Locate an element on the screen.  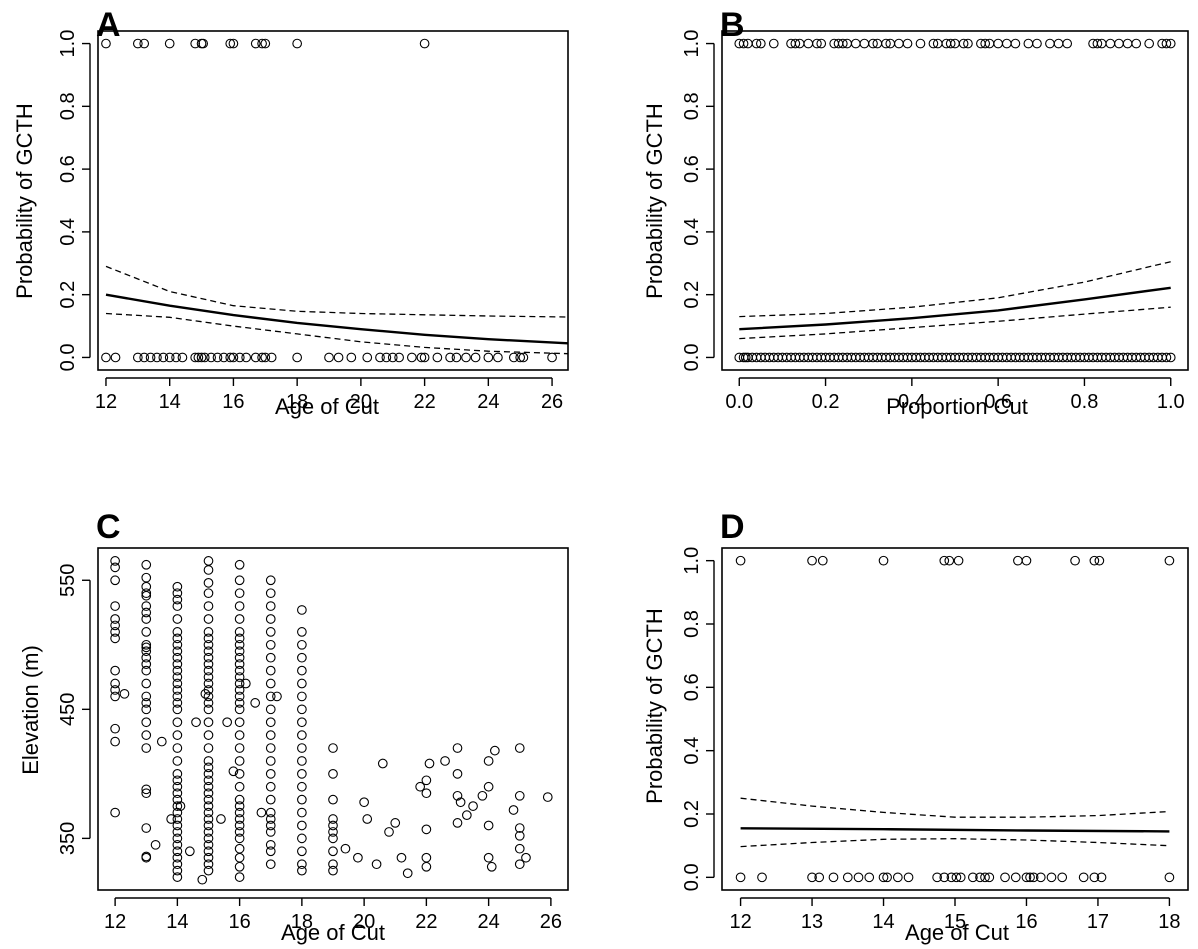
panel-a-x-tick-label: 26 is located at coordinates (552, 402).